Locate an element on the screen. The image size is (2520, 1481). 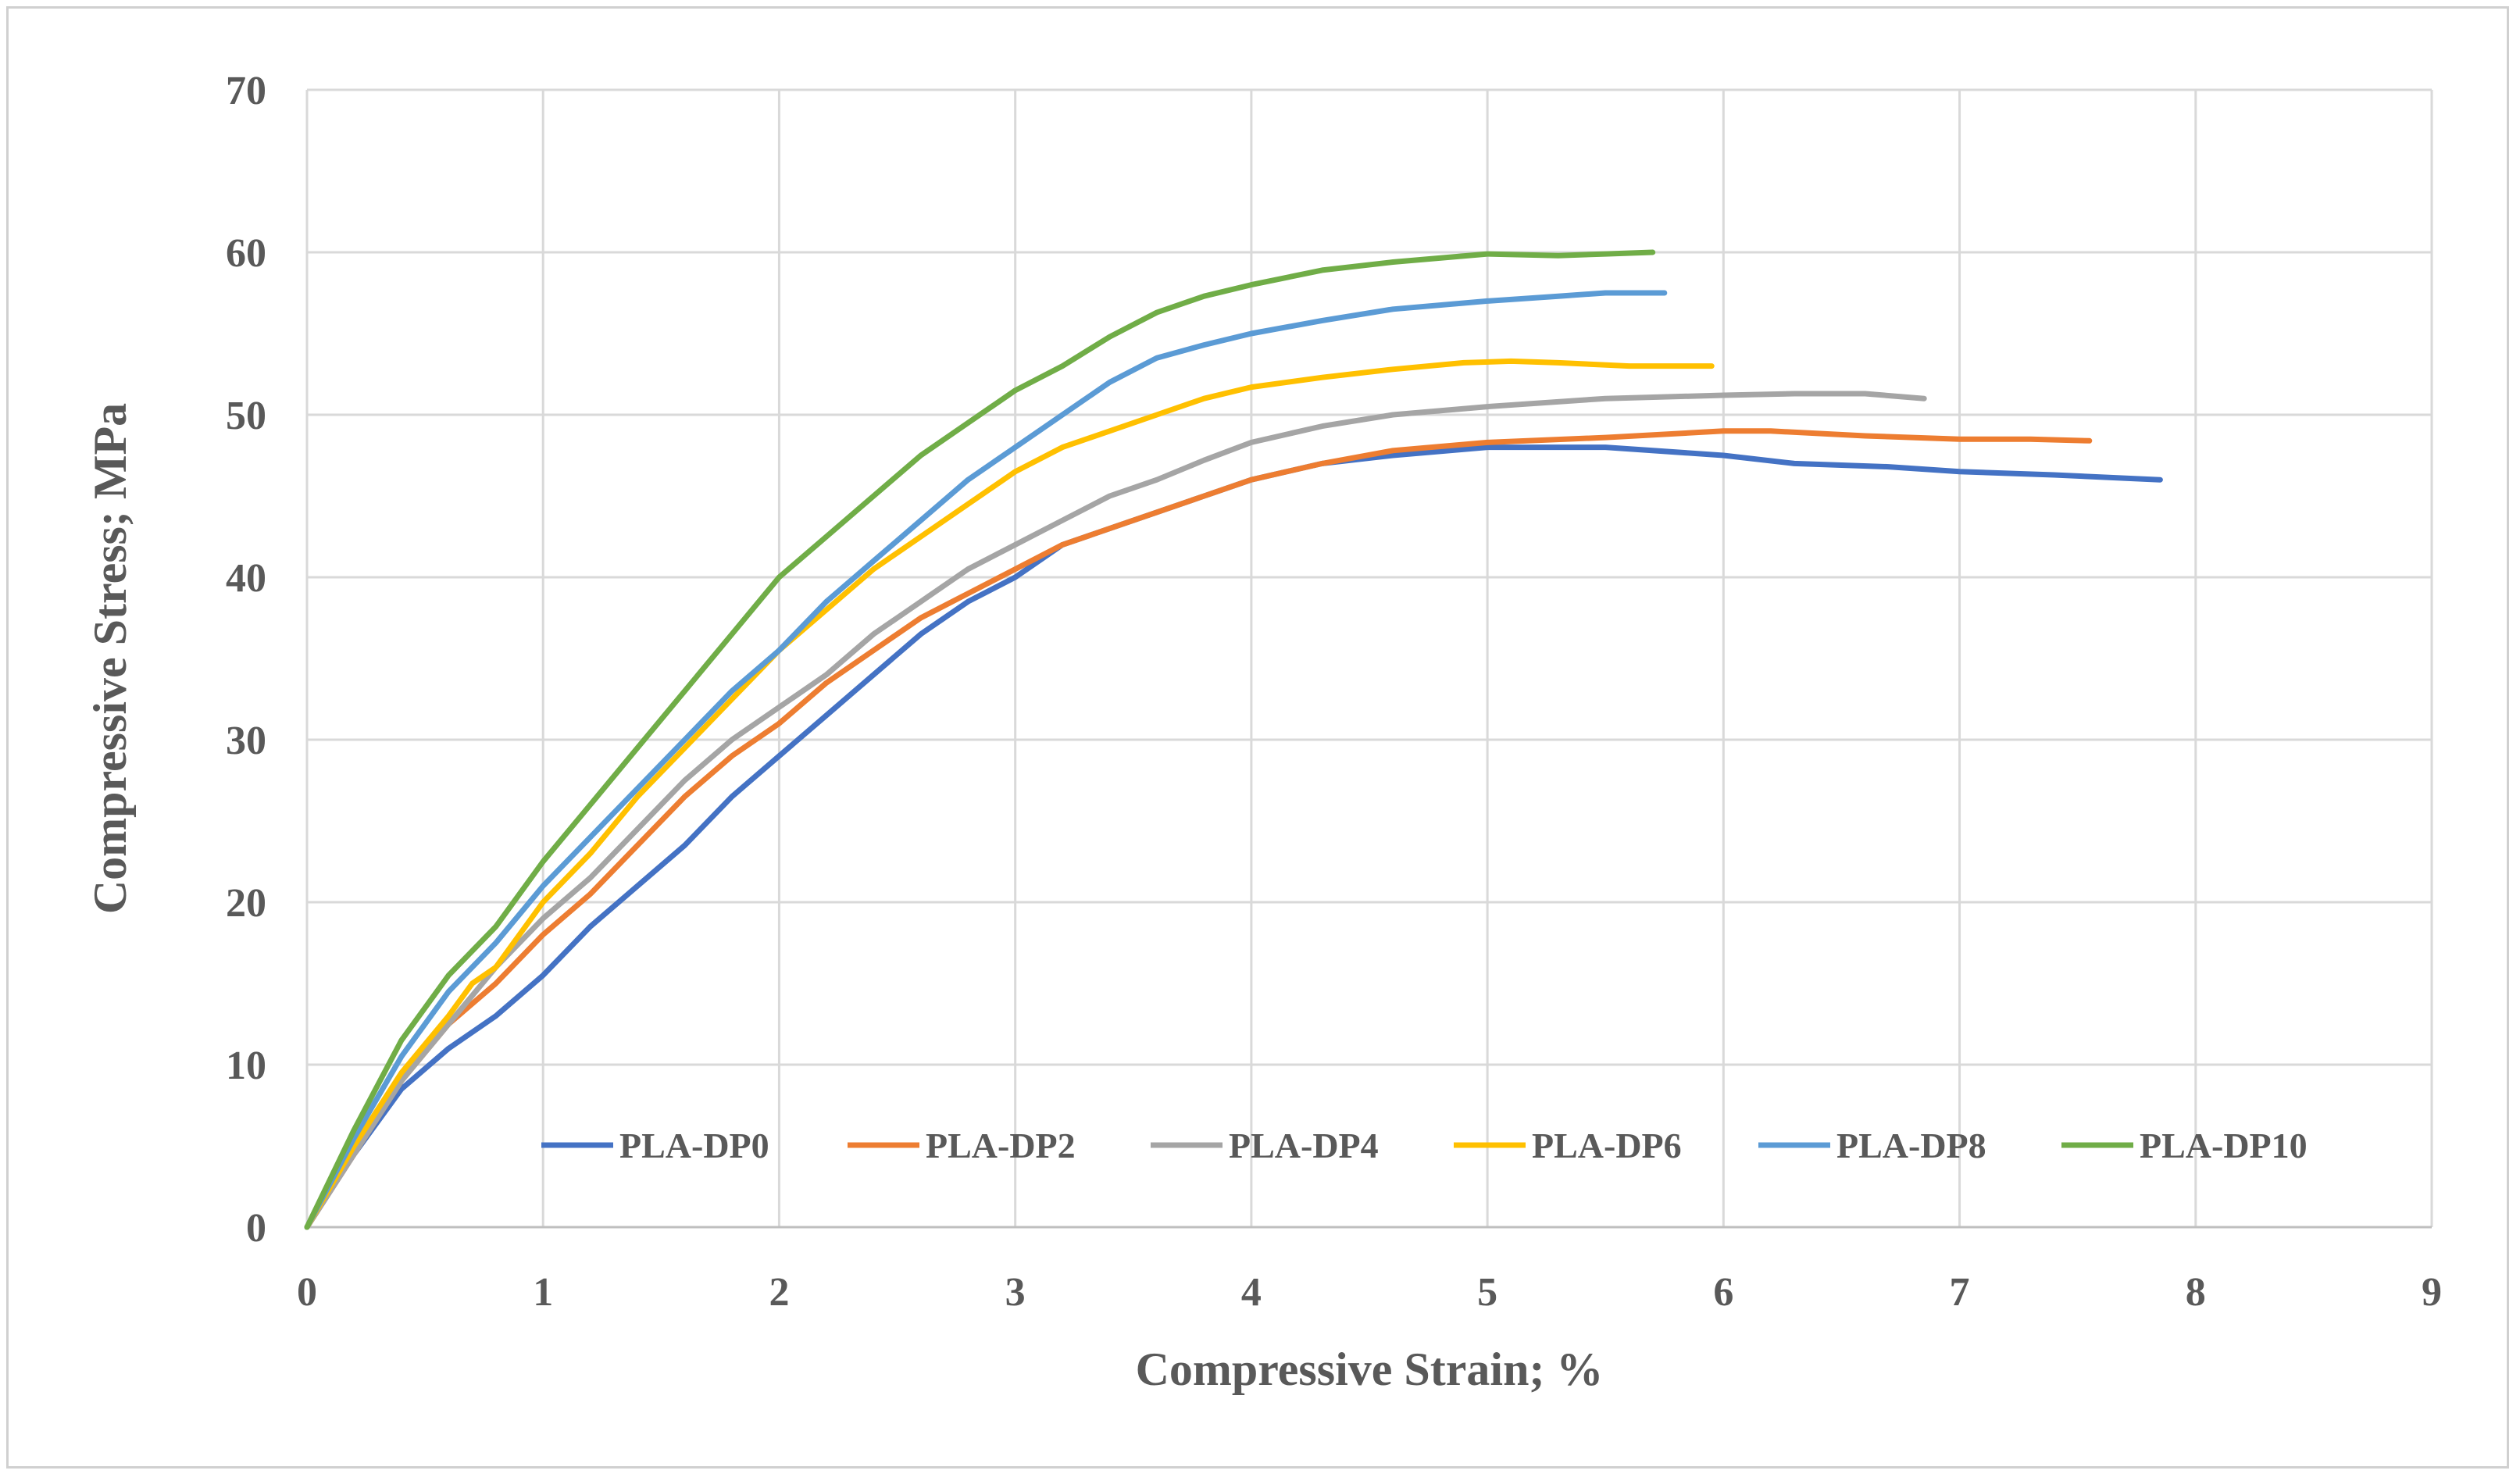
legend-item: PLA-DP2 is located at coordinates (962, 1145).